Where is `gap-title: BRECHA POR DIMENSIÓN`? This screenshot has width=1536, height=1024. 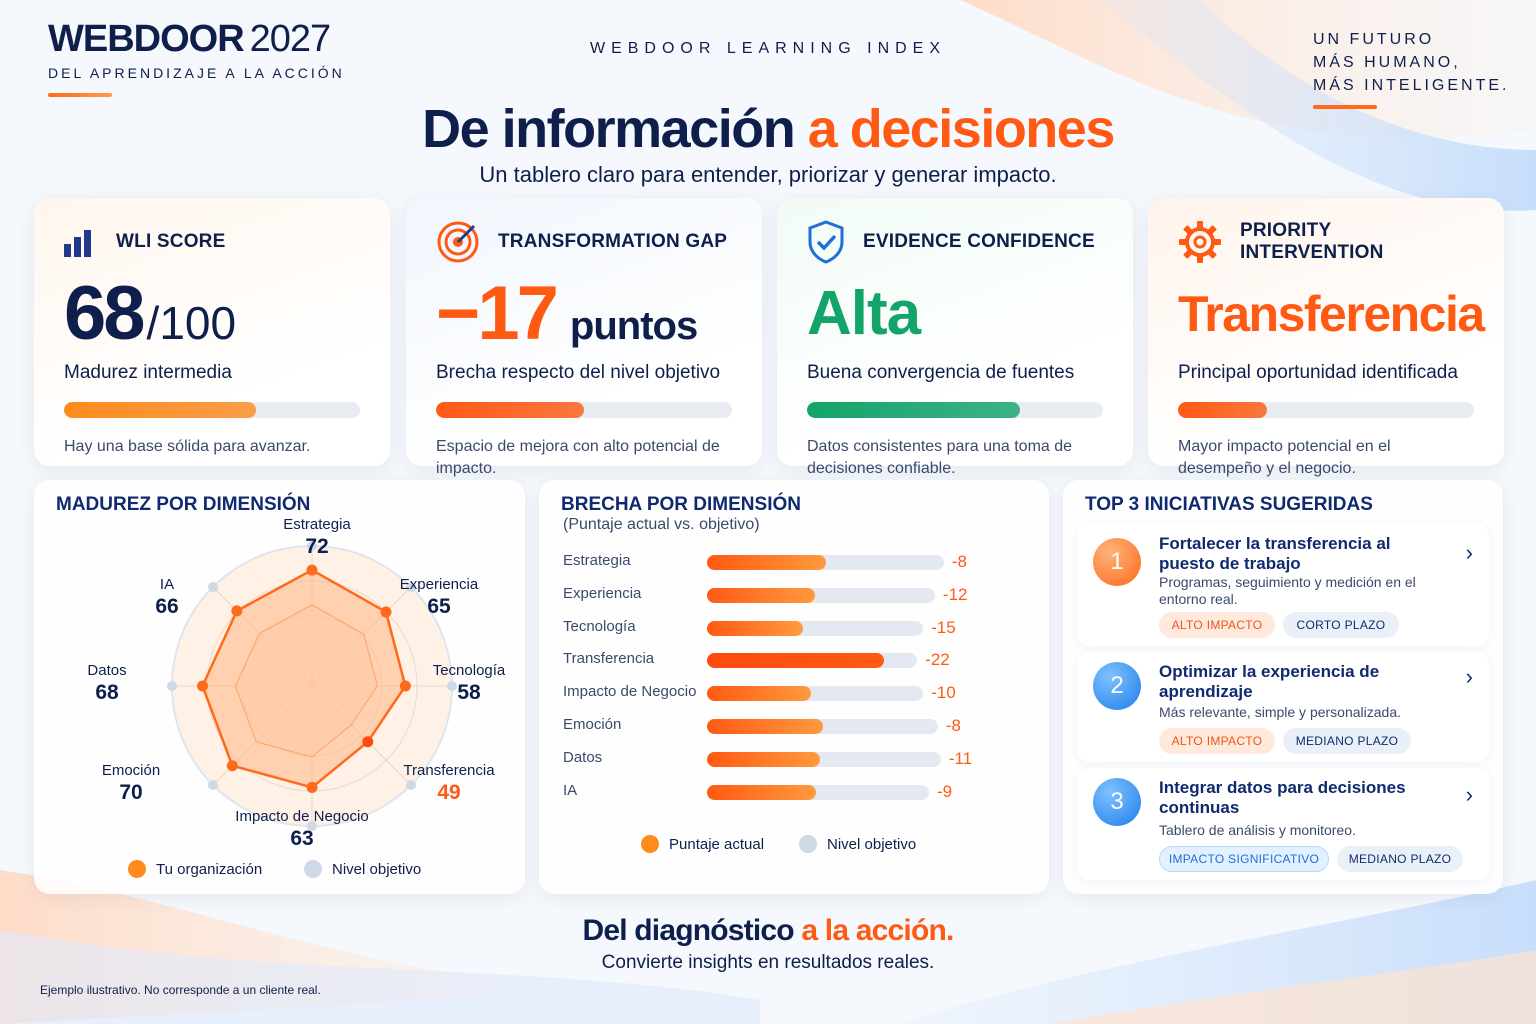
gap-title: BRECHA POR DIMENSIÓN is located at coordinates (681, 504).